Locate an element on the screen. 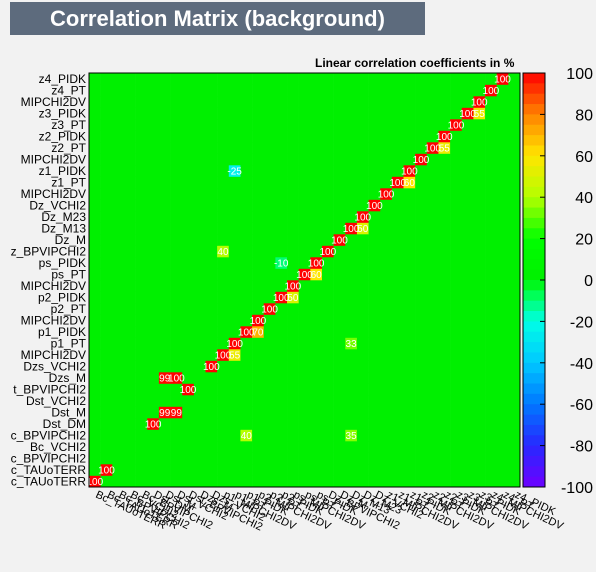 The height and width of the screenshot is (572, 596). cell-value-label: 99 is located at coordinates (165, 379).